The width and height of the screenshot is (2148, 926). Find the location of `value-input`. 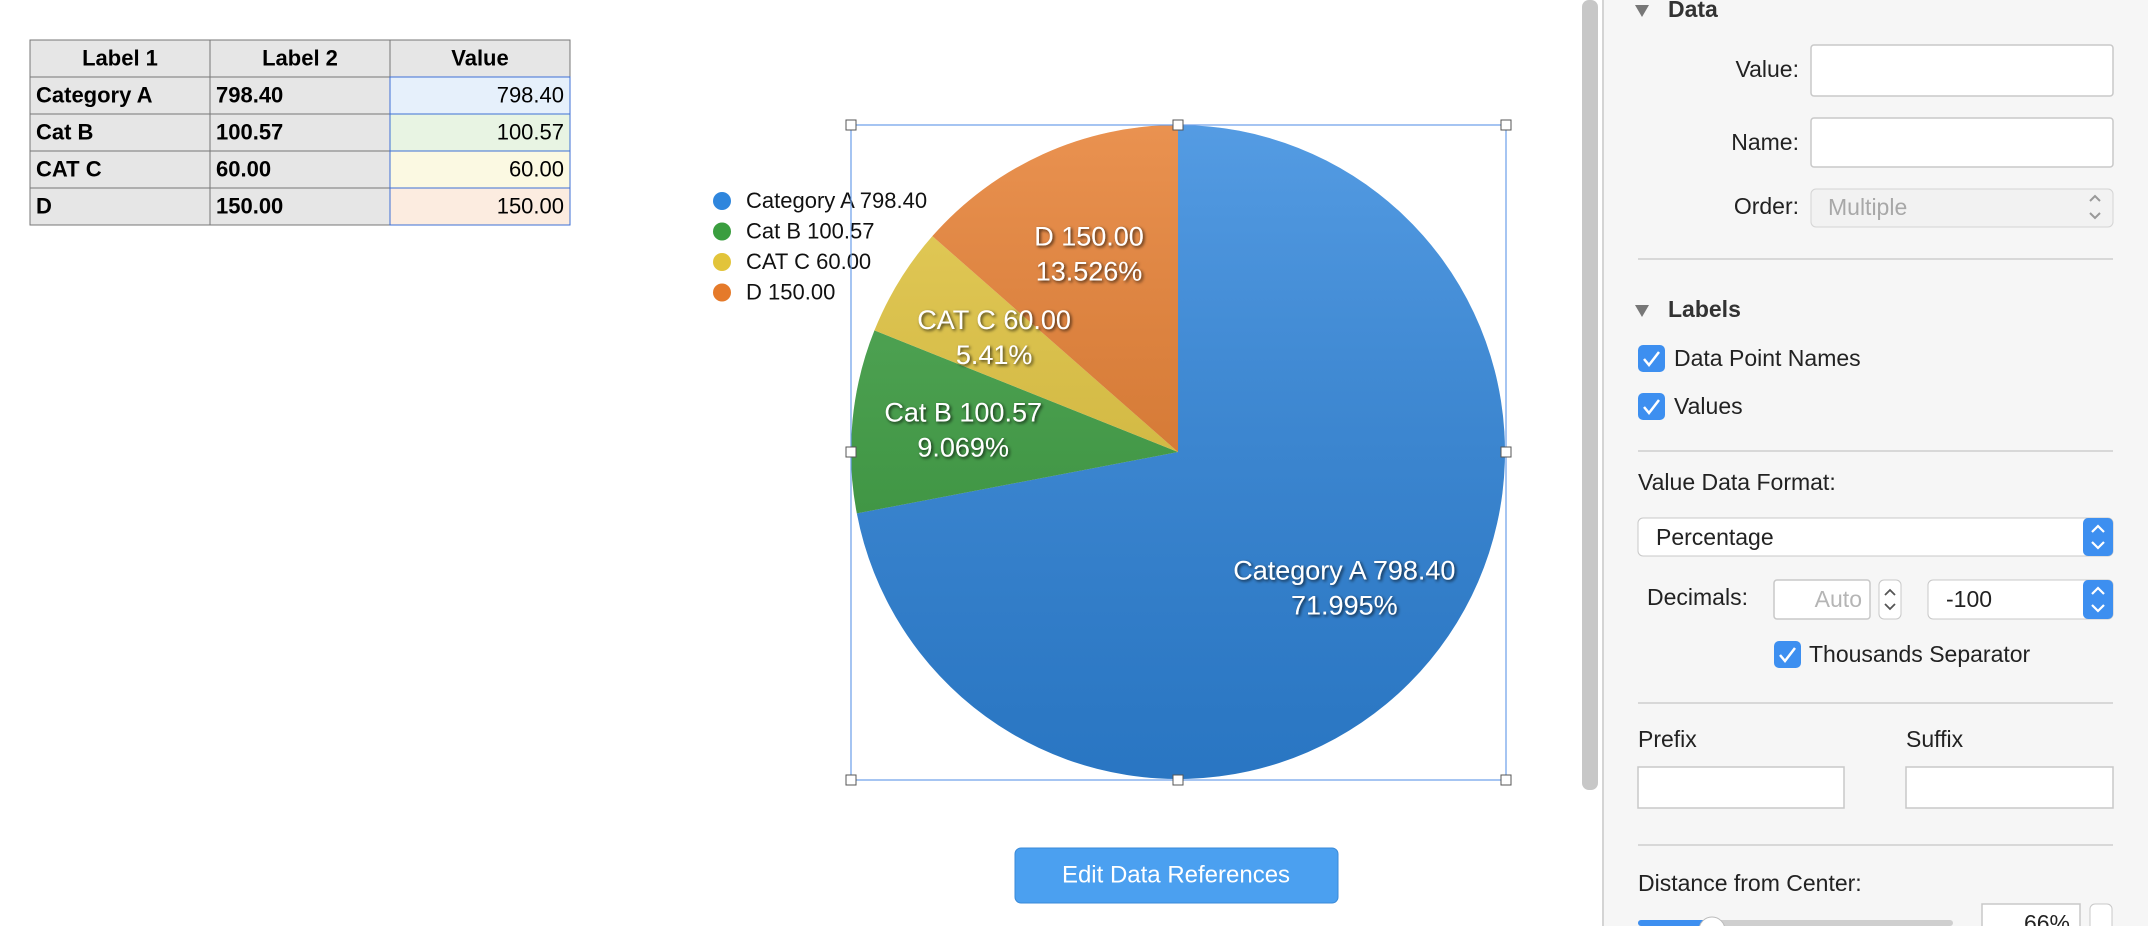

value-input is located at coordinates (1962, 70).